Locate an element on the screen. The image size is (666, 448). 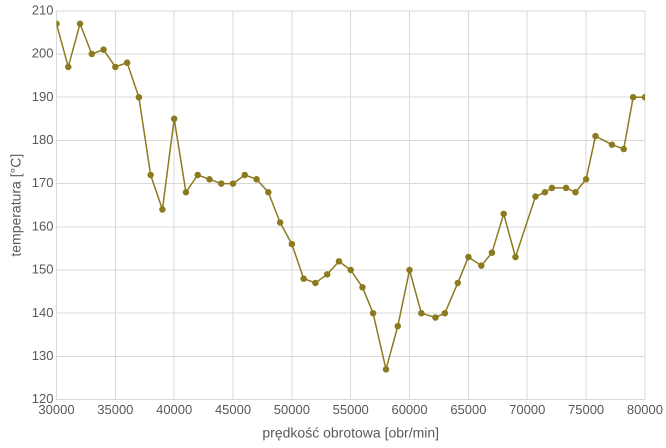
x-tick-label: 35000 is located at coordinates (115, 409).